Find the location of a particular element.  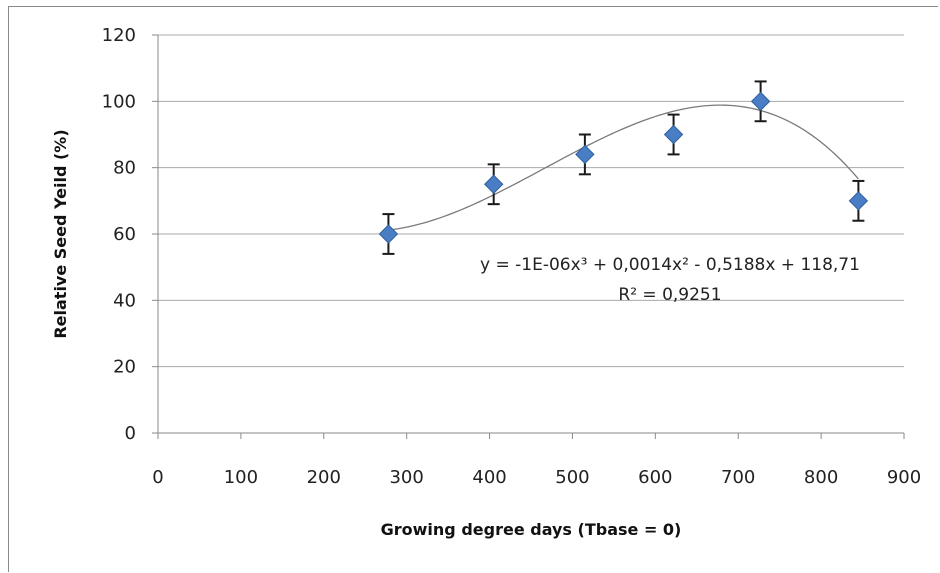

y-tick-label: 20 is located at coordinates (124, 367).